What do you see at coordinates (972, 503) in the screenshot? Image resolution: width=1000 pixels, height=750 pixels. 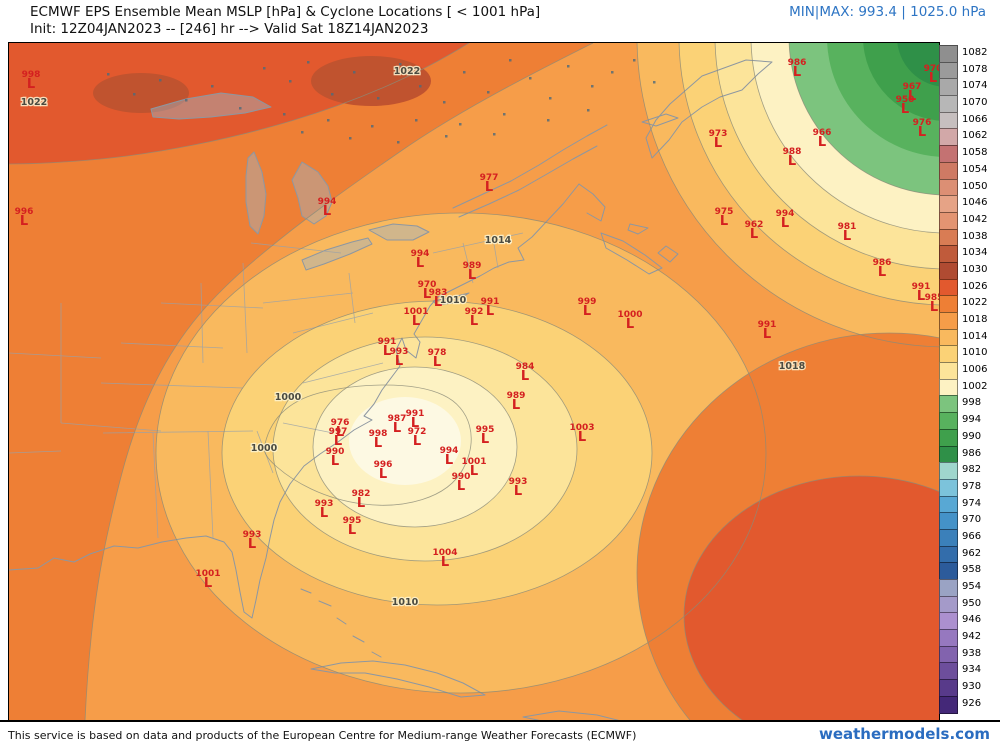 I see `legend-value: 974` at bounding box center [972, 503].